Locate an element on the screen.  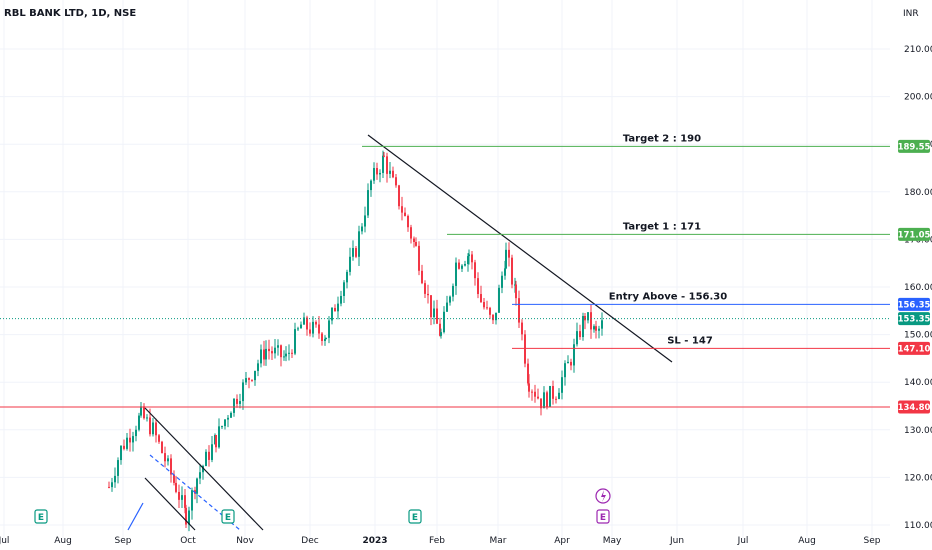
x-tick-label: Mar is located at coordinates (498, 541).